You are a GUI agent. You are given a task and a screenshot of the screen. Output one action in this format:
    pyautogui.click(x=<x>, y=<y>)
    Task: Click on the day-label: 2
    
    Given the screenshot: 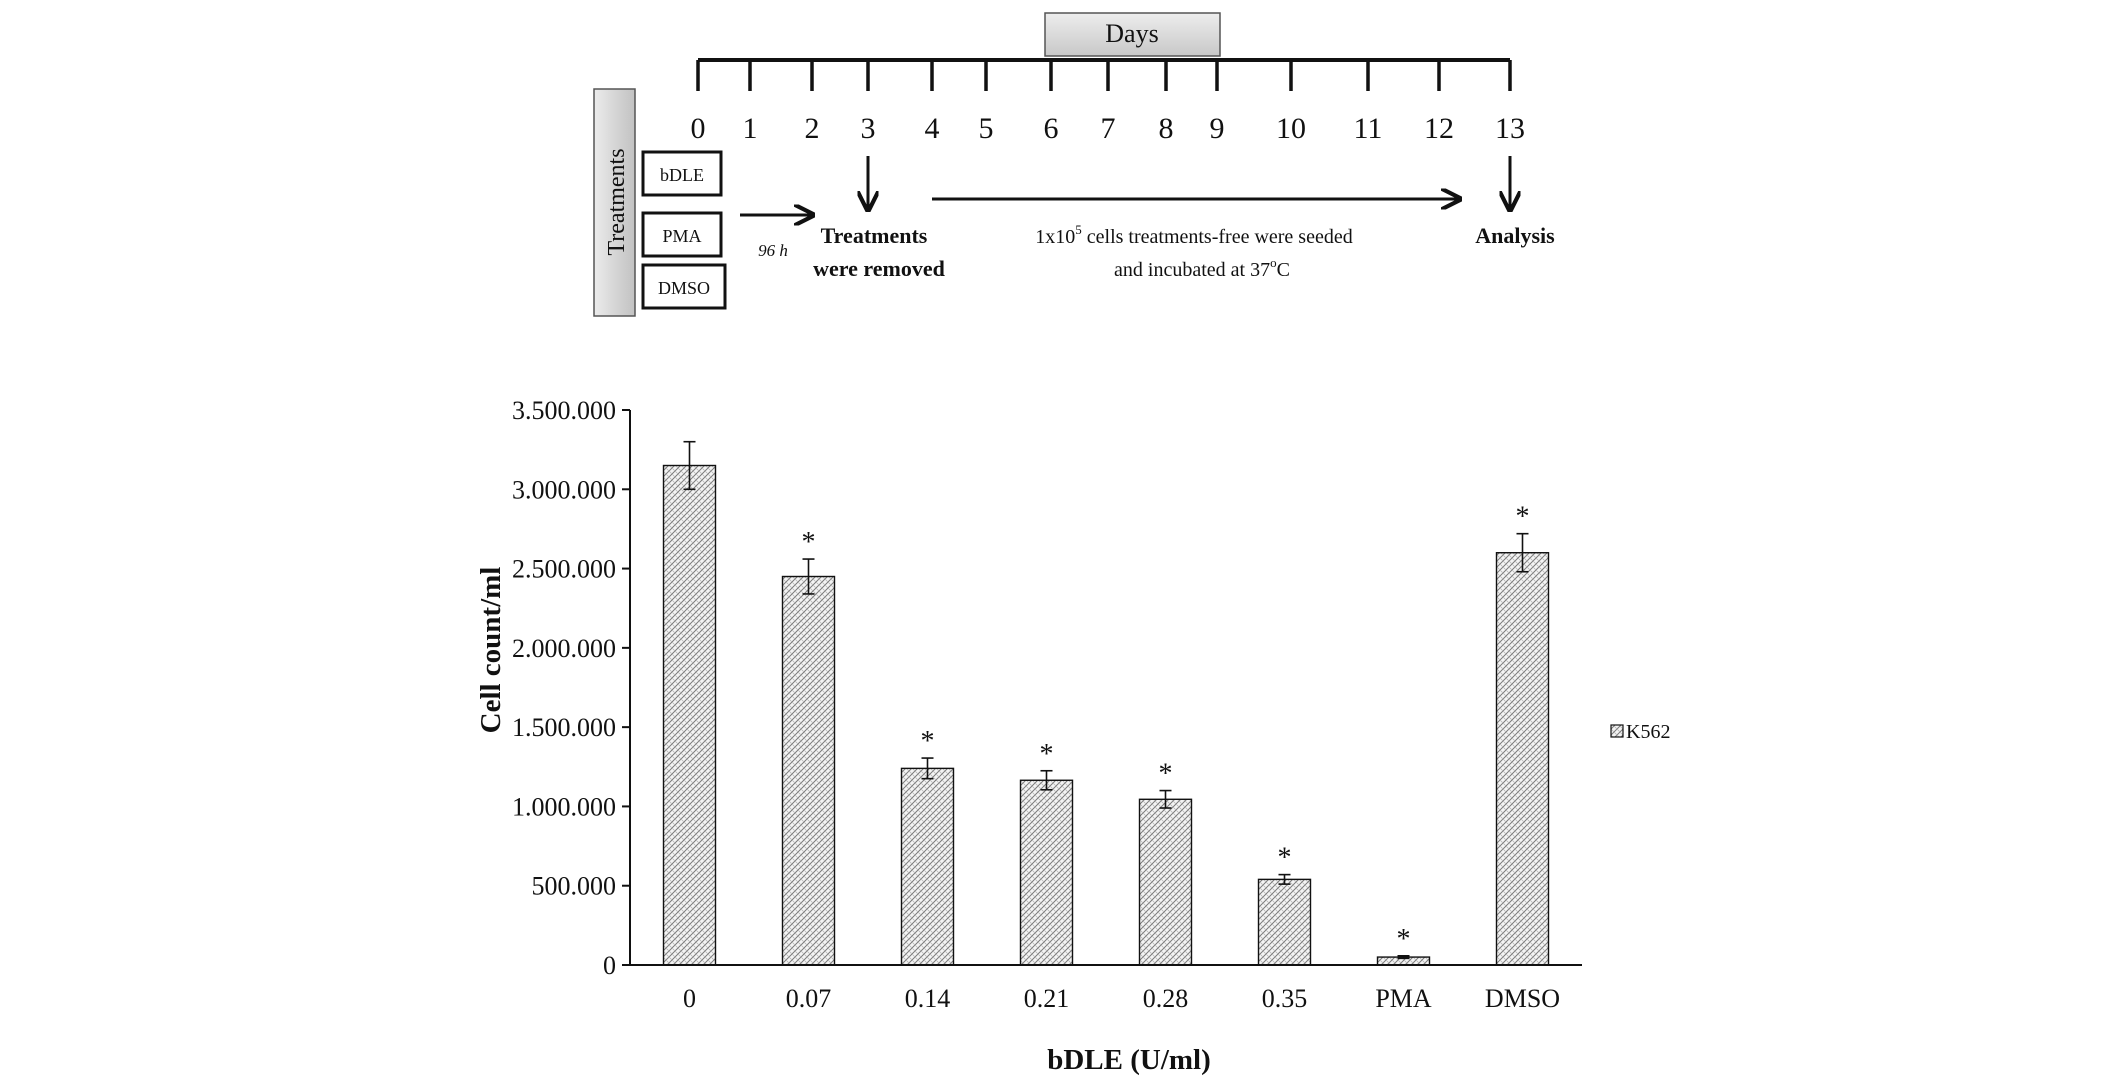 What is the action you would take?
    pyautogui.click(x=812, y=128)
    